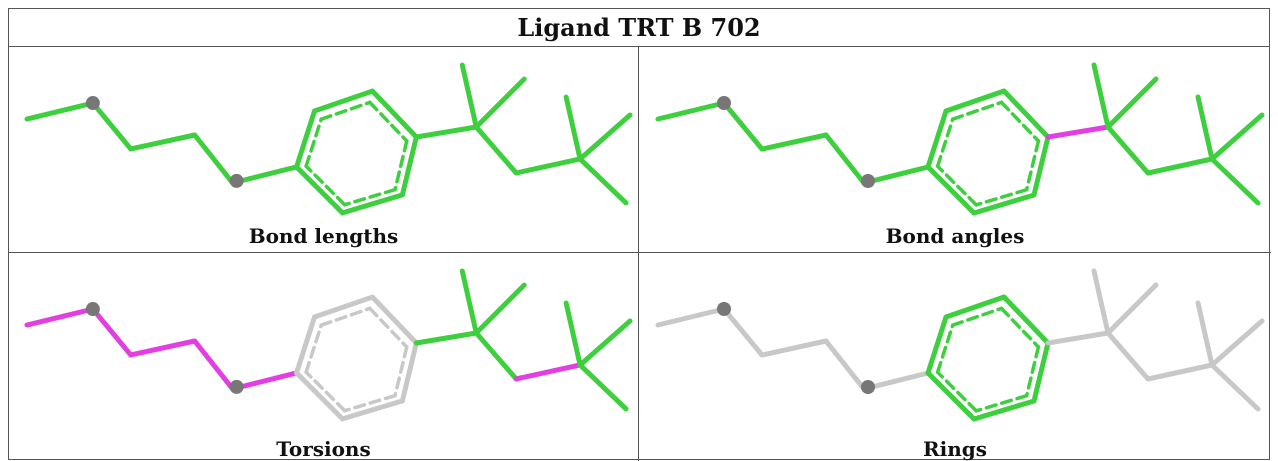  Describe the element at coordinates (323, 449) in the screenshot. I see `panel-caption: Torsions` at that location.